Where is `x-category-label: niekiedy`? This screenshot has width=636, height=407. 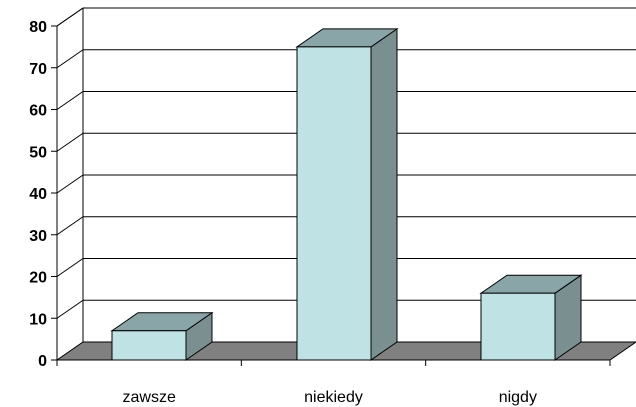 x-category-label: niekiedy is located at coordinates (333, 397).